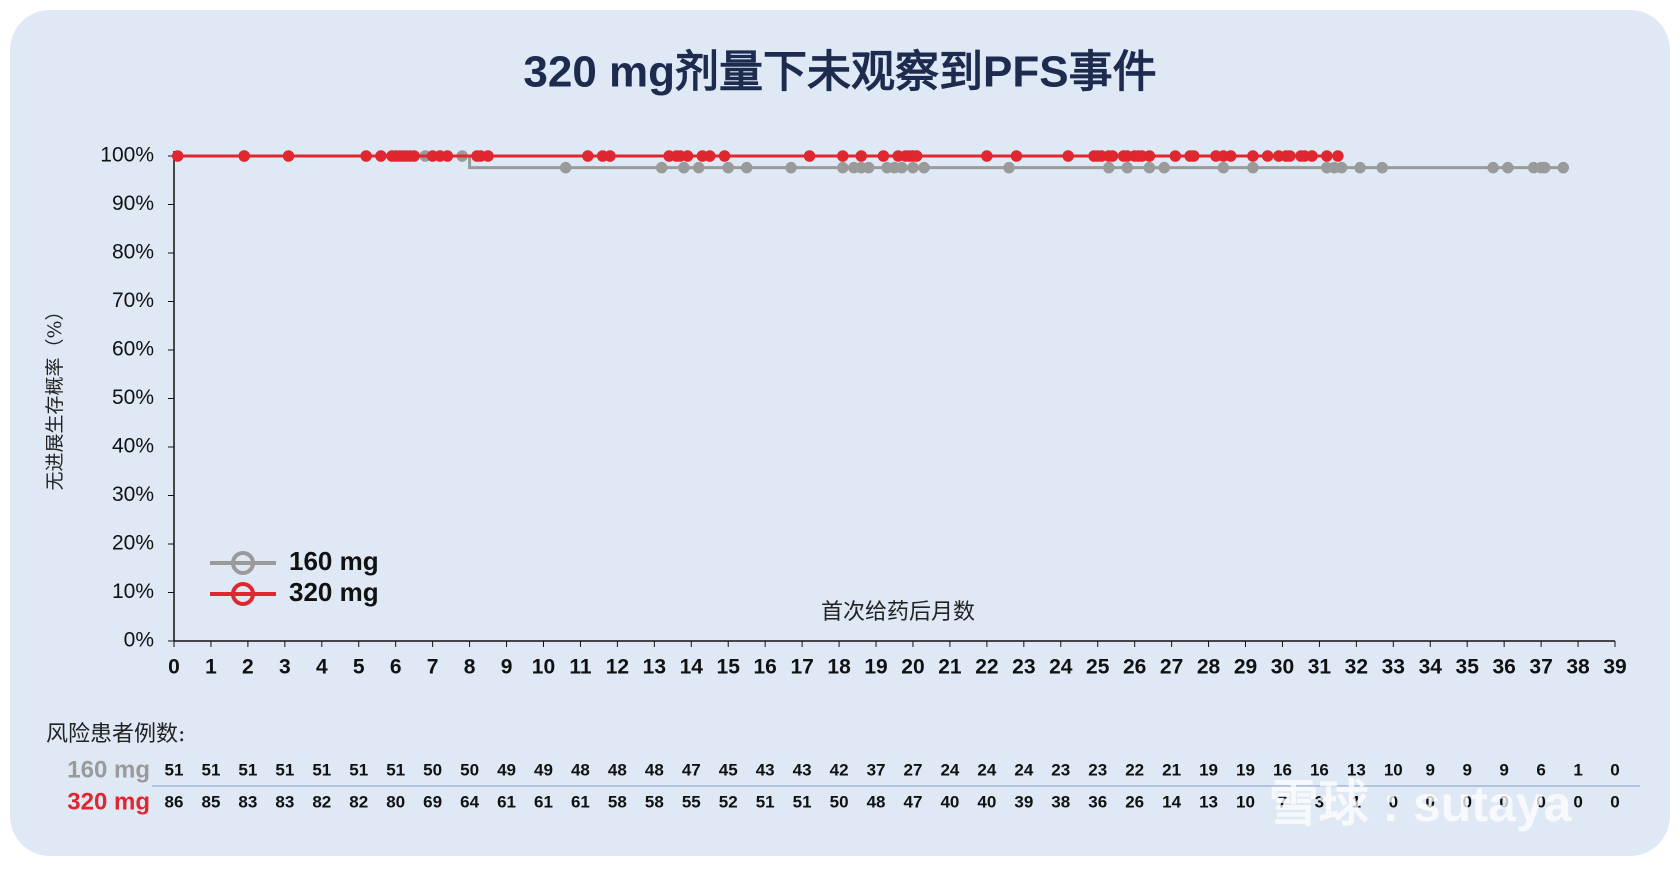 The image size is (1680, 871). What do you see at coordinates (986, 667) in the screenshot?
I see `x-tick-label: 22` at bounding box center [986, 667].